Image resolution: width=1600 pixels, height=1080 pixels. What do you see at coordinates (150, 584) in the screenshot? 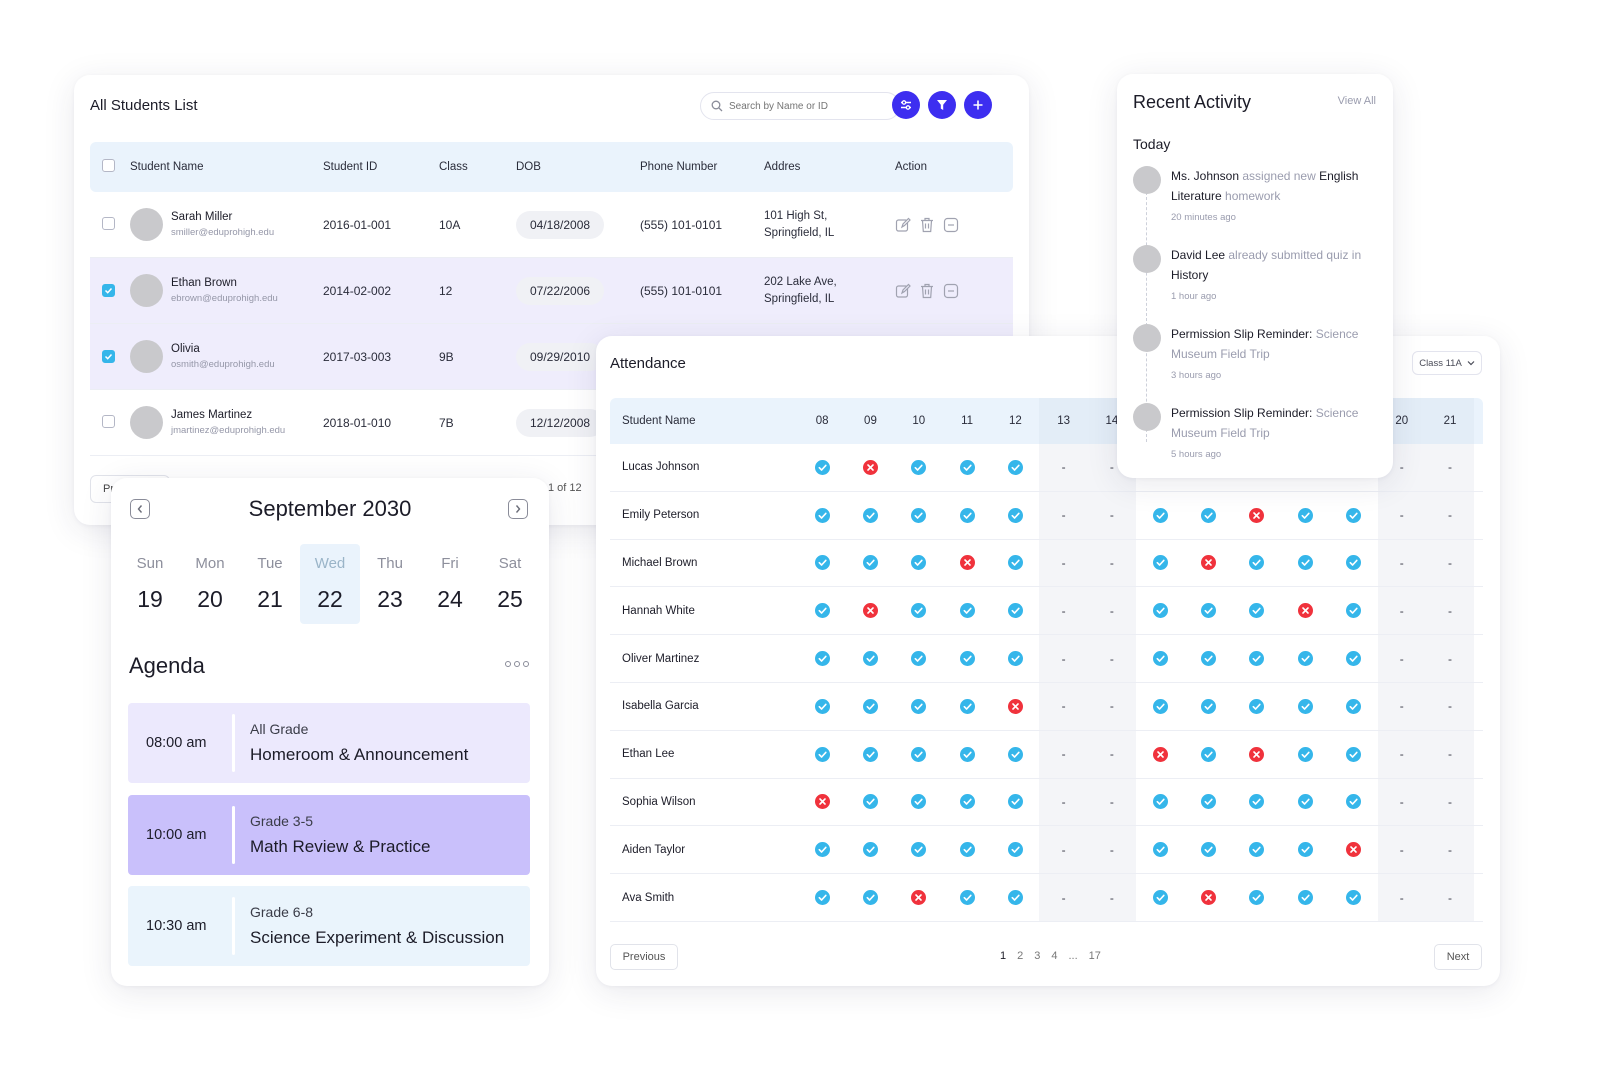
I see `day-sun: Sun 19` at bounding box center [150, 584].